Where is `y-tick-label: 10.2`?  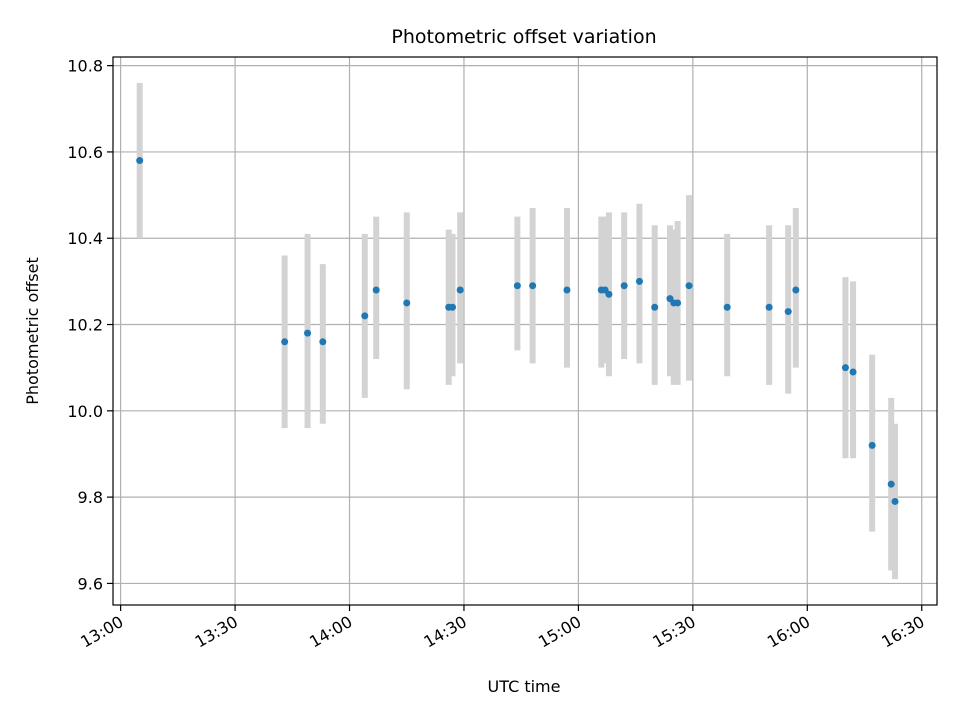 y-tick-label: 10.2 is located at coordinates (85, 325).